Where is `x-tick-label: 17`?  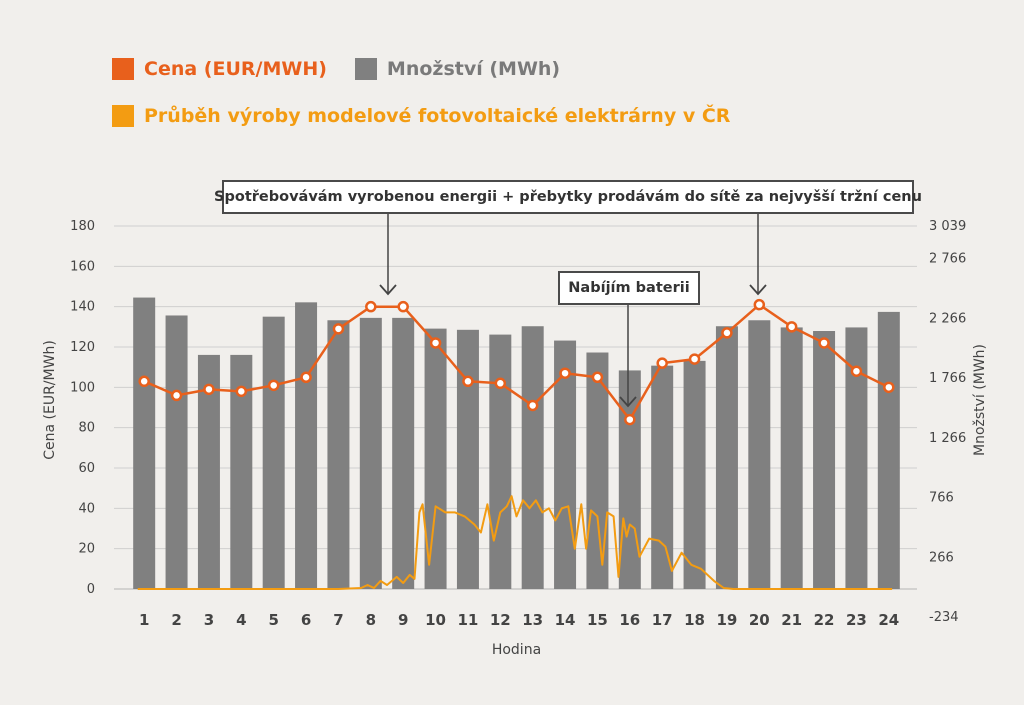 x-tick-label: 17 is located at coordinates (662, 620).